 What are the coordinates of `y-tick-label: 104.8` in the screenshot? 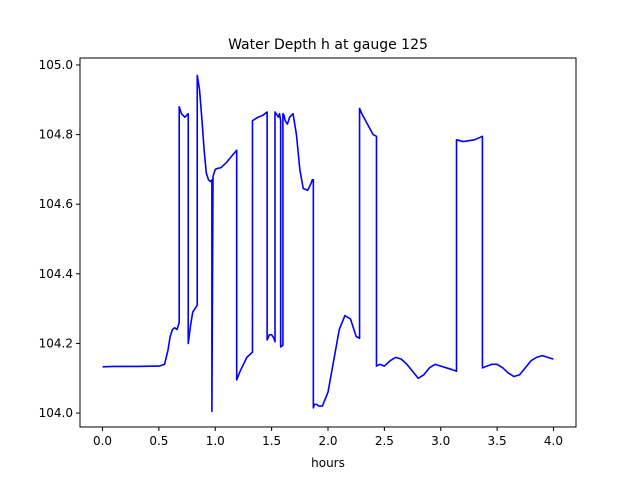 It's located at (56, 135).